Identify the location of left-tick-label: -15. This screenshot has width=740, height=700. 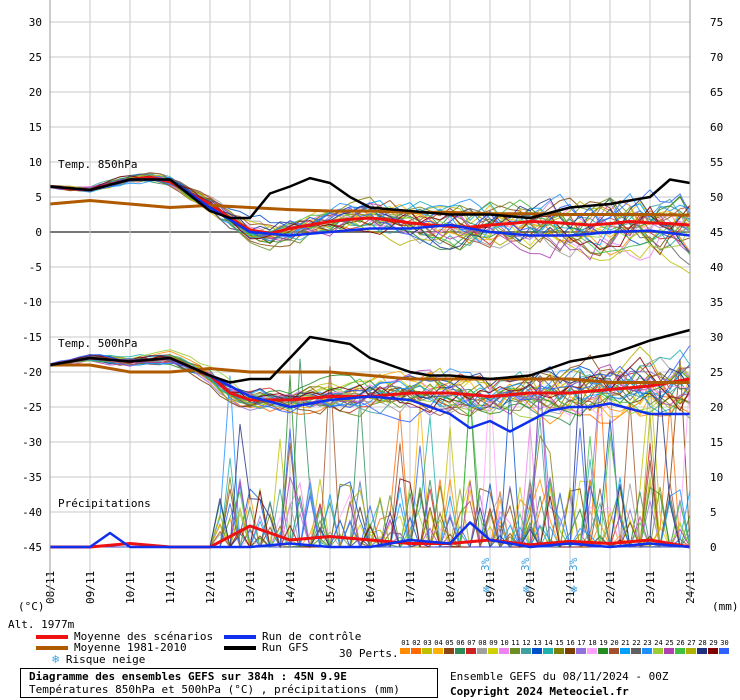
(32, 337).